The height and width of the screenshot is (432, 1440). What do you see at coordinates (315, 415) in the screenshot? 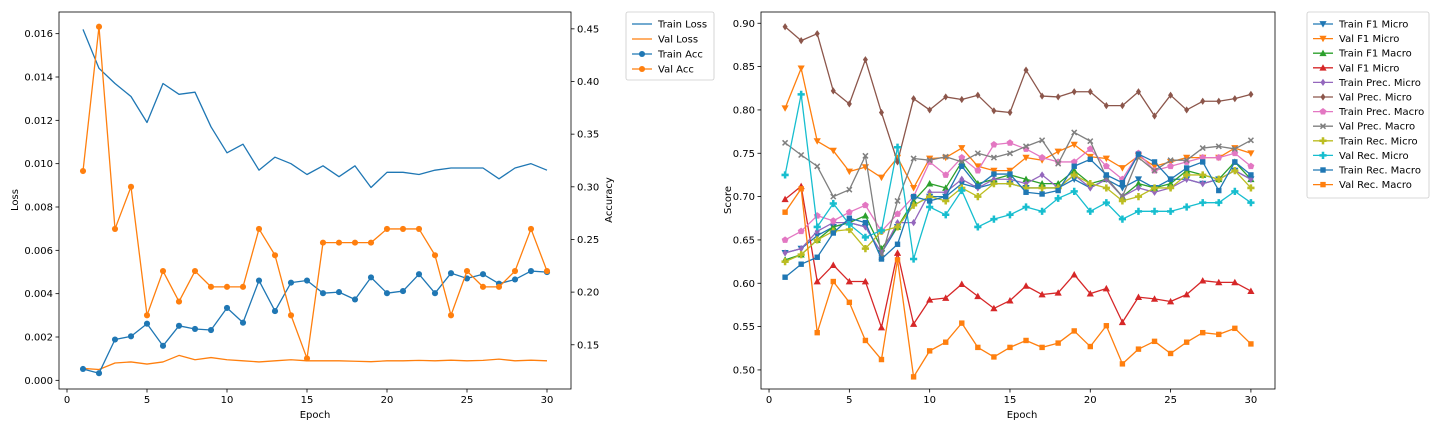
I see `x-axis-label: Epoch` at bounding box center [315, 415].